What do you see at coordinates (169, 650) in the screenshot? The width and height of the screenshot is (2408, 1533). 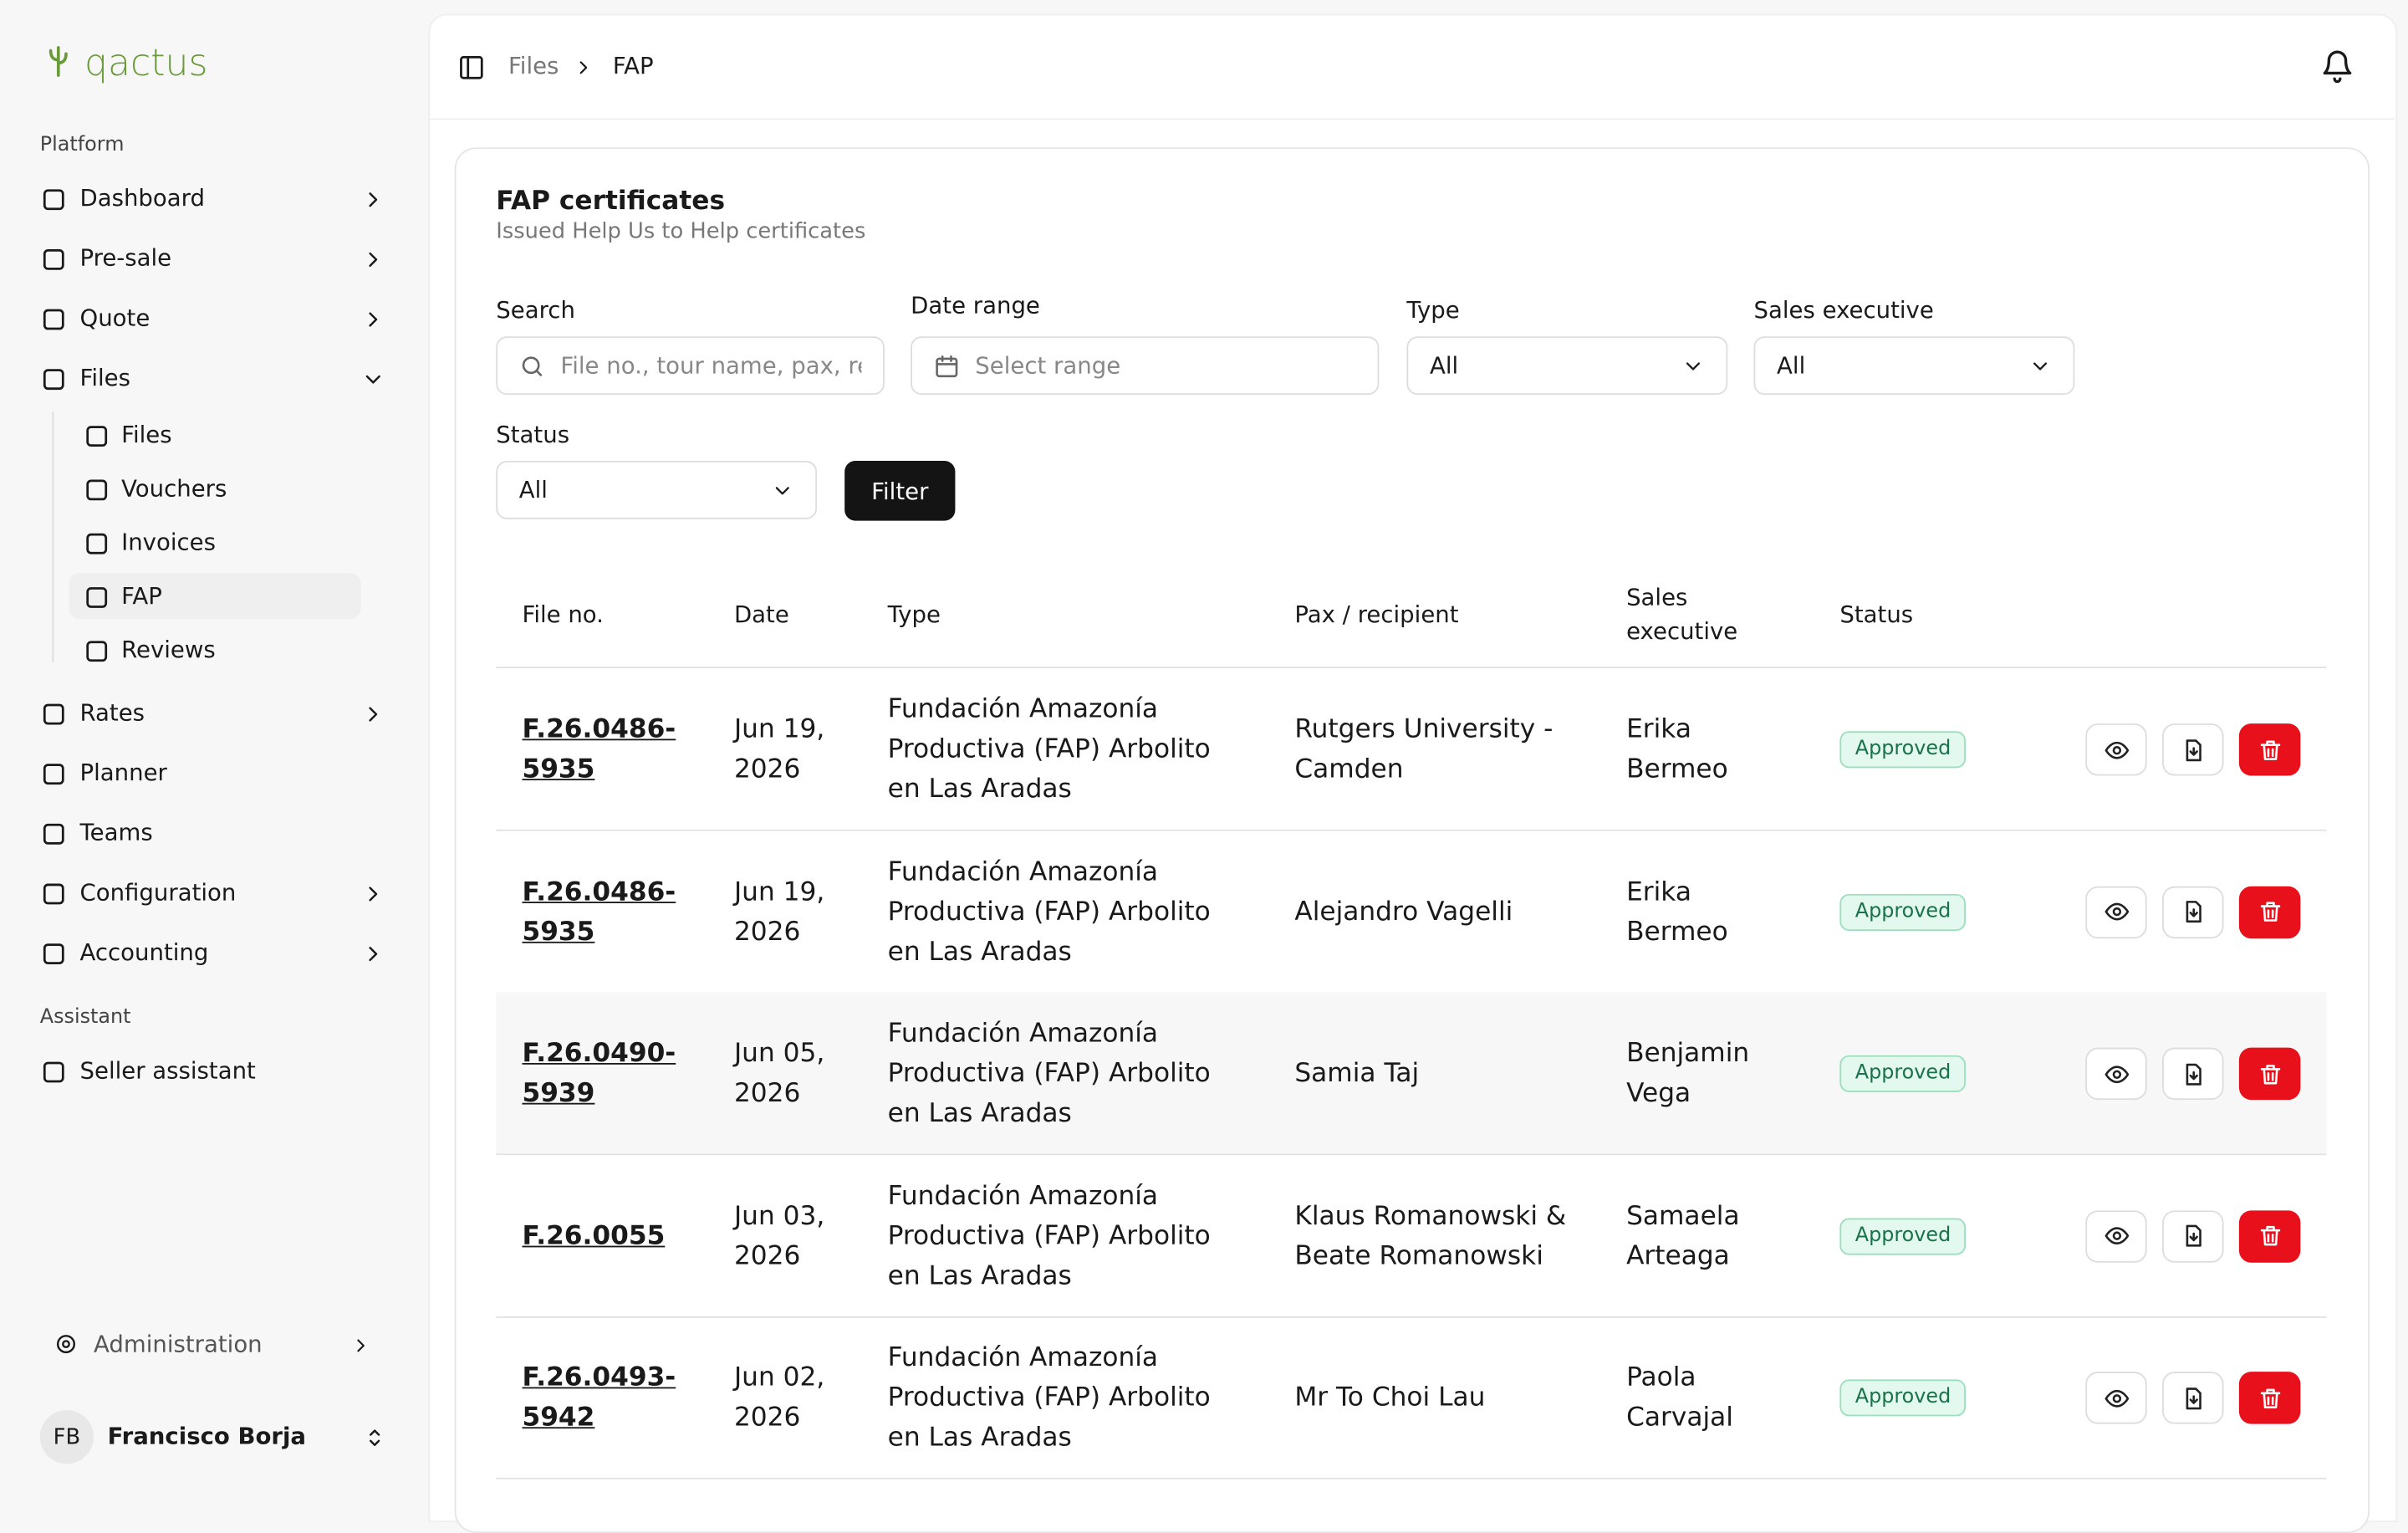 I see `nav-subitem: Reviews` at bounding box center [169, 650].